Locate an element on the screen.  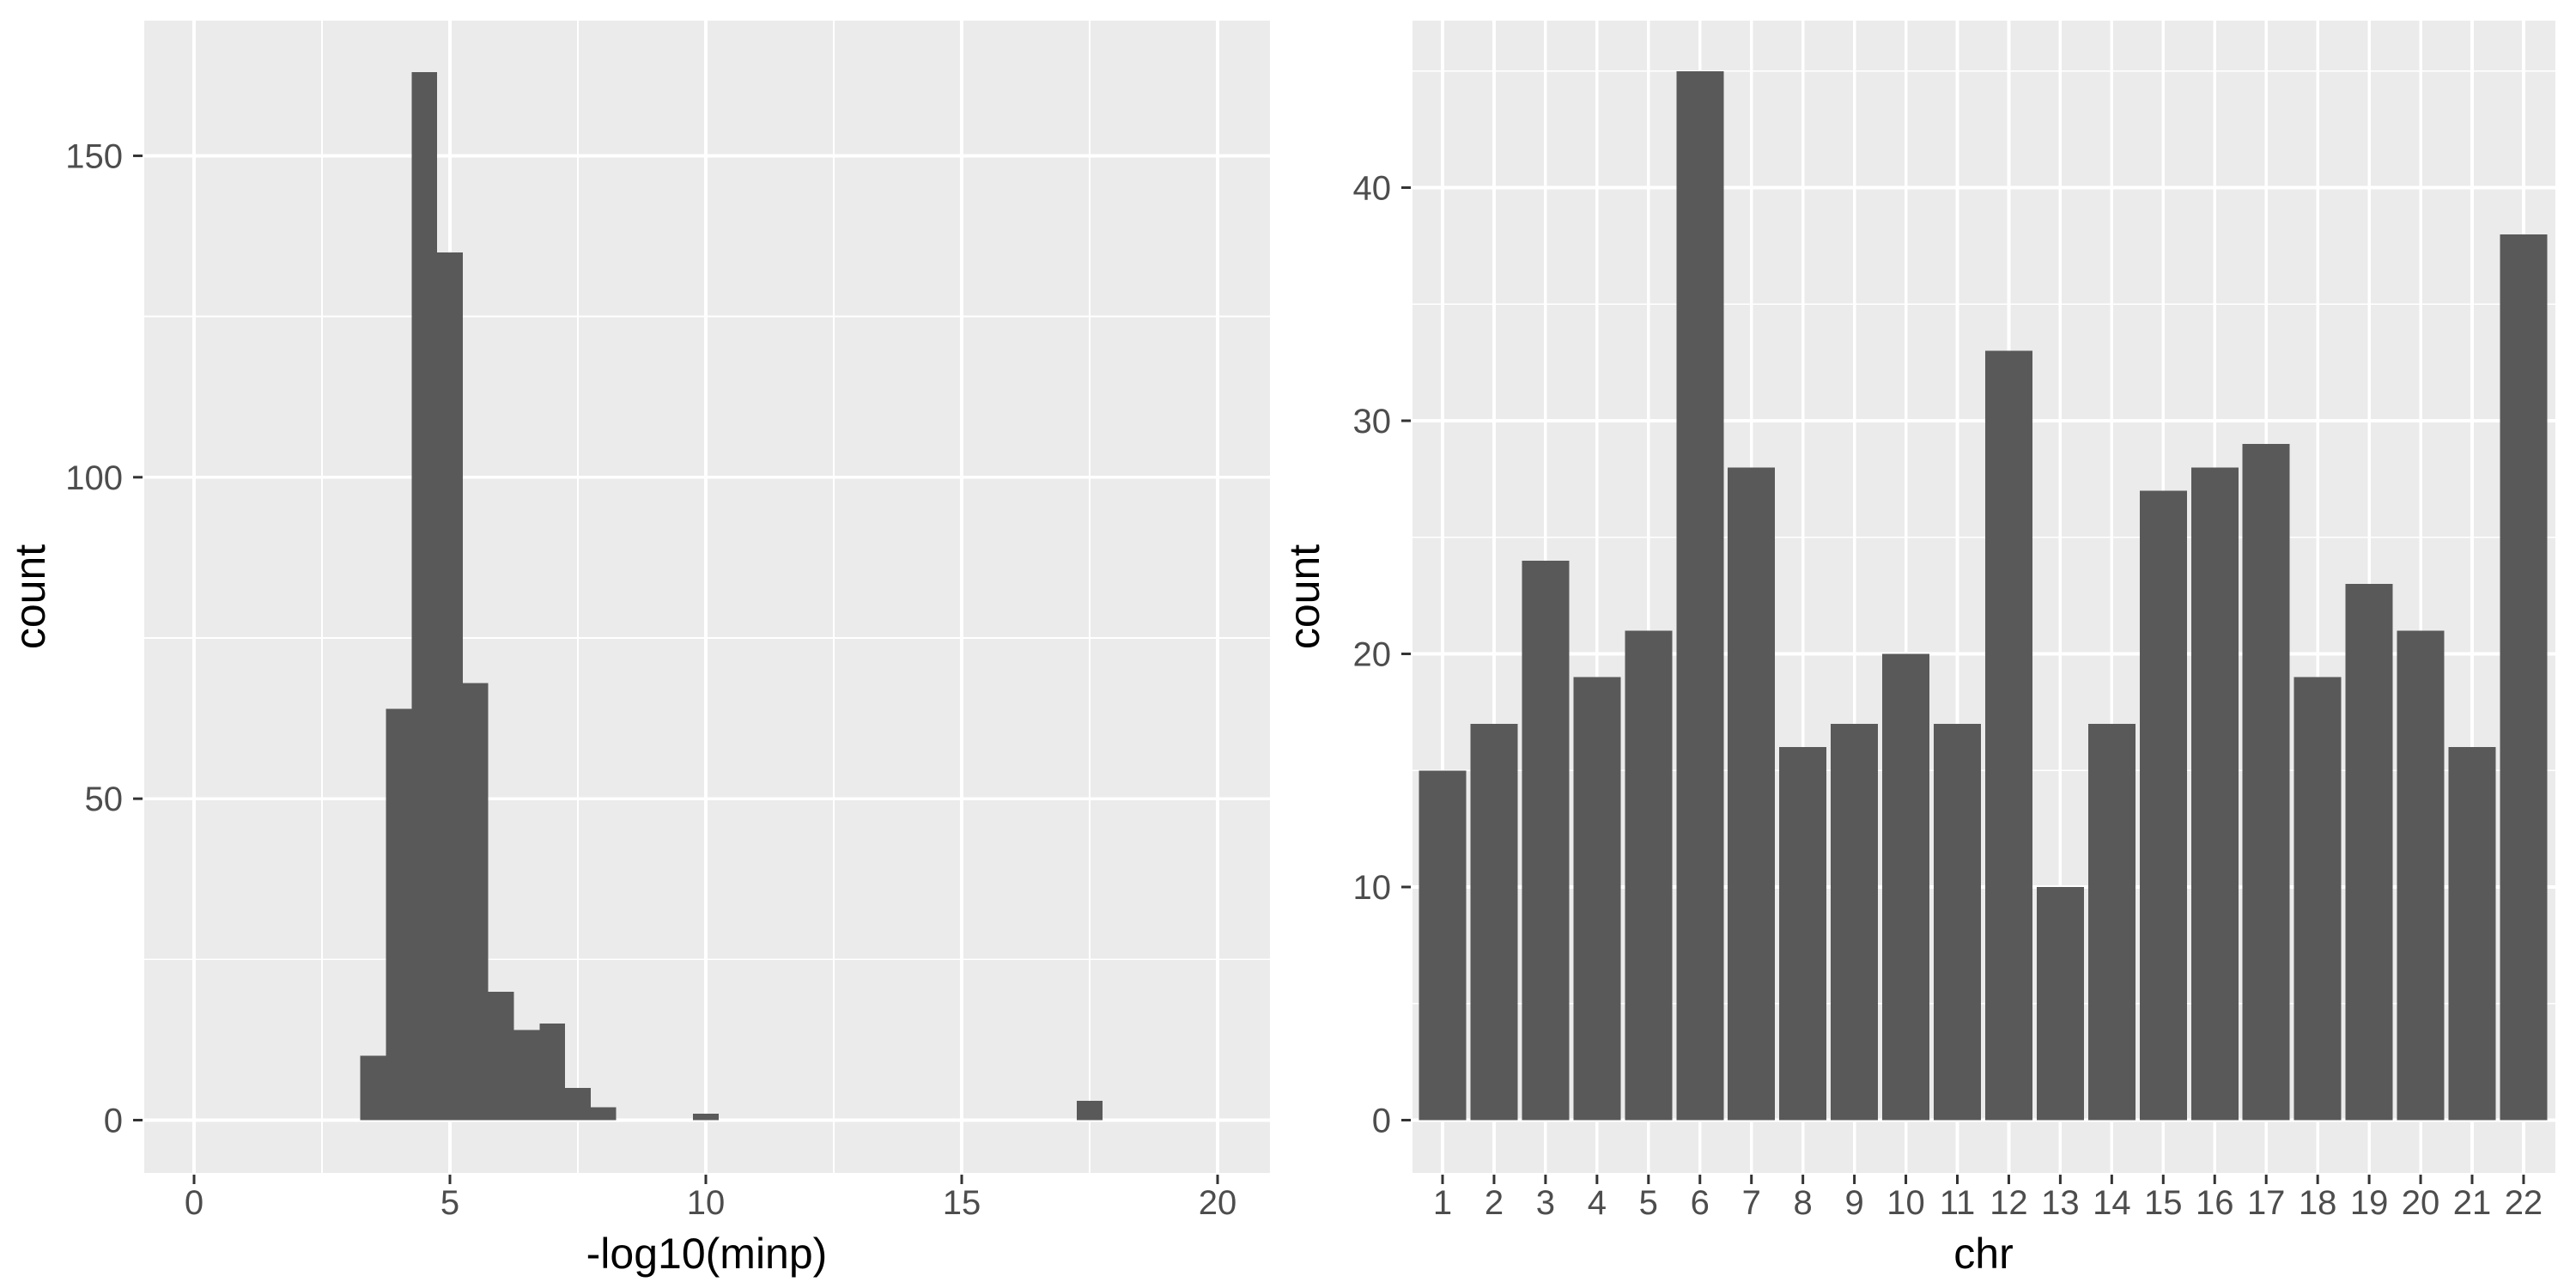
x-tick-label: 22 is located at coordinates (2524, 1203).